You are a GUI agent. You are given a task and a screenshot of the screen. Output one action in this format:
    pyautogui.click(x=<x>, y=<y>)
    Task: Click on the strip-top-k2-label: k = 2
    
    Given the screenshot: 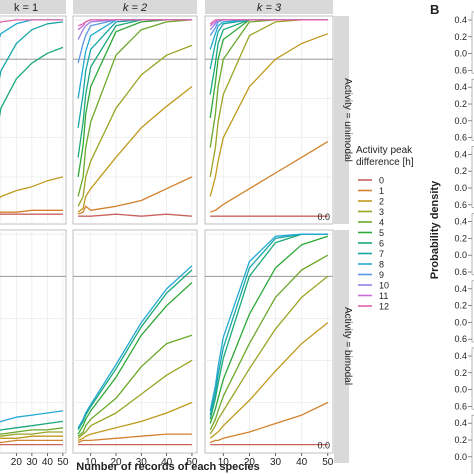 What is the action you would take?
    pyautogui.click(x=135, y=8)
    